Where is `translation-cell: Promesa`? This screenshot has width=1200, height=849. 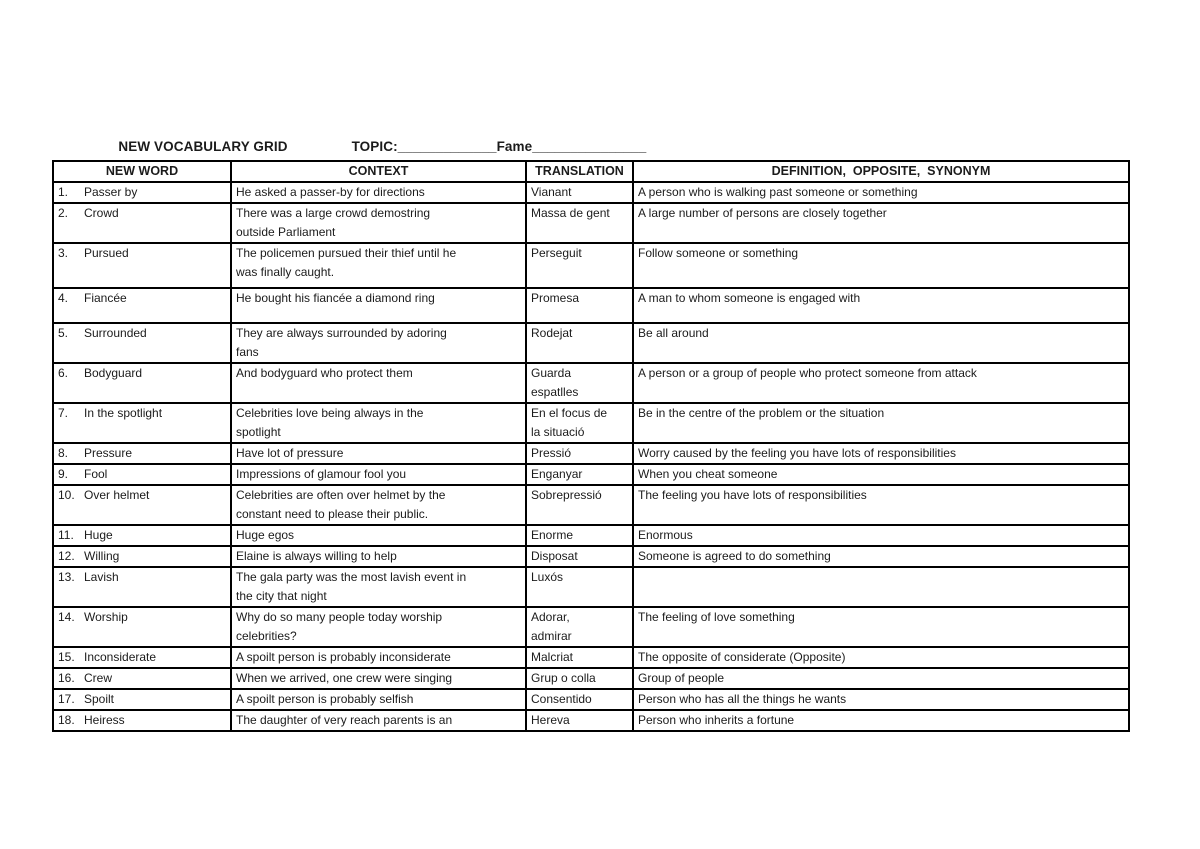 translation-cell: Promesa is located at coordinates (579, 305).